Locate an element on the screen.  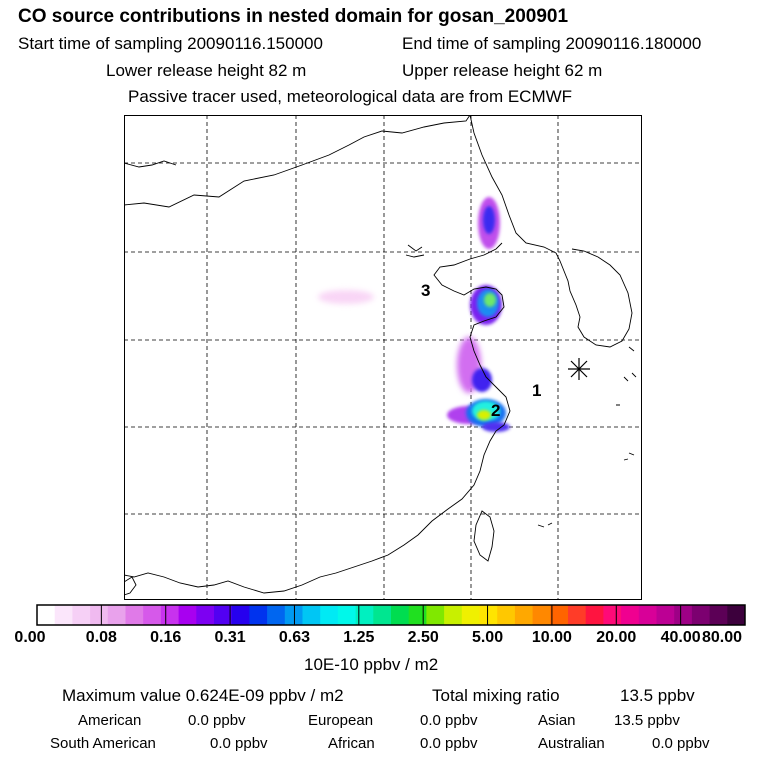
colorbar-tick-label: 40.00 is located at coordinates (680, 637).